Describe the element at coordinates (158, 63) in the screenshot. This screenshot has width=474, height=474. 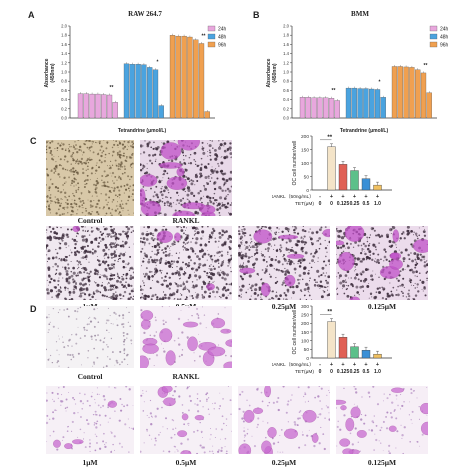
I see `chart-a-significance: *` at that location.